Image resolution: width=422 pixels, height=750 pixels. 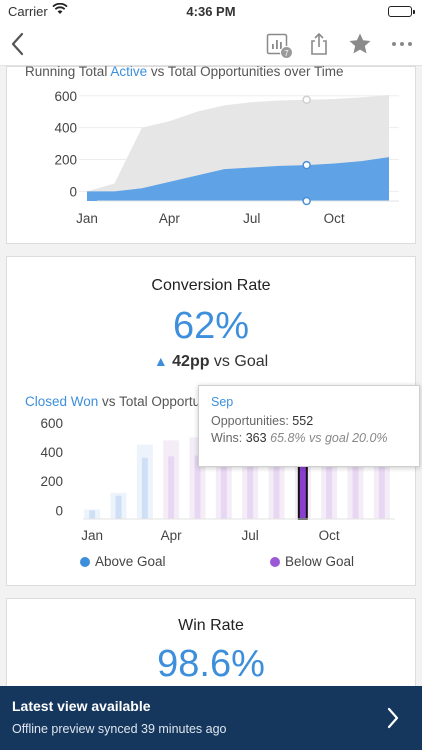 I want to click on legend-above-goal: Above Goal, so click(x=123, y=561).